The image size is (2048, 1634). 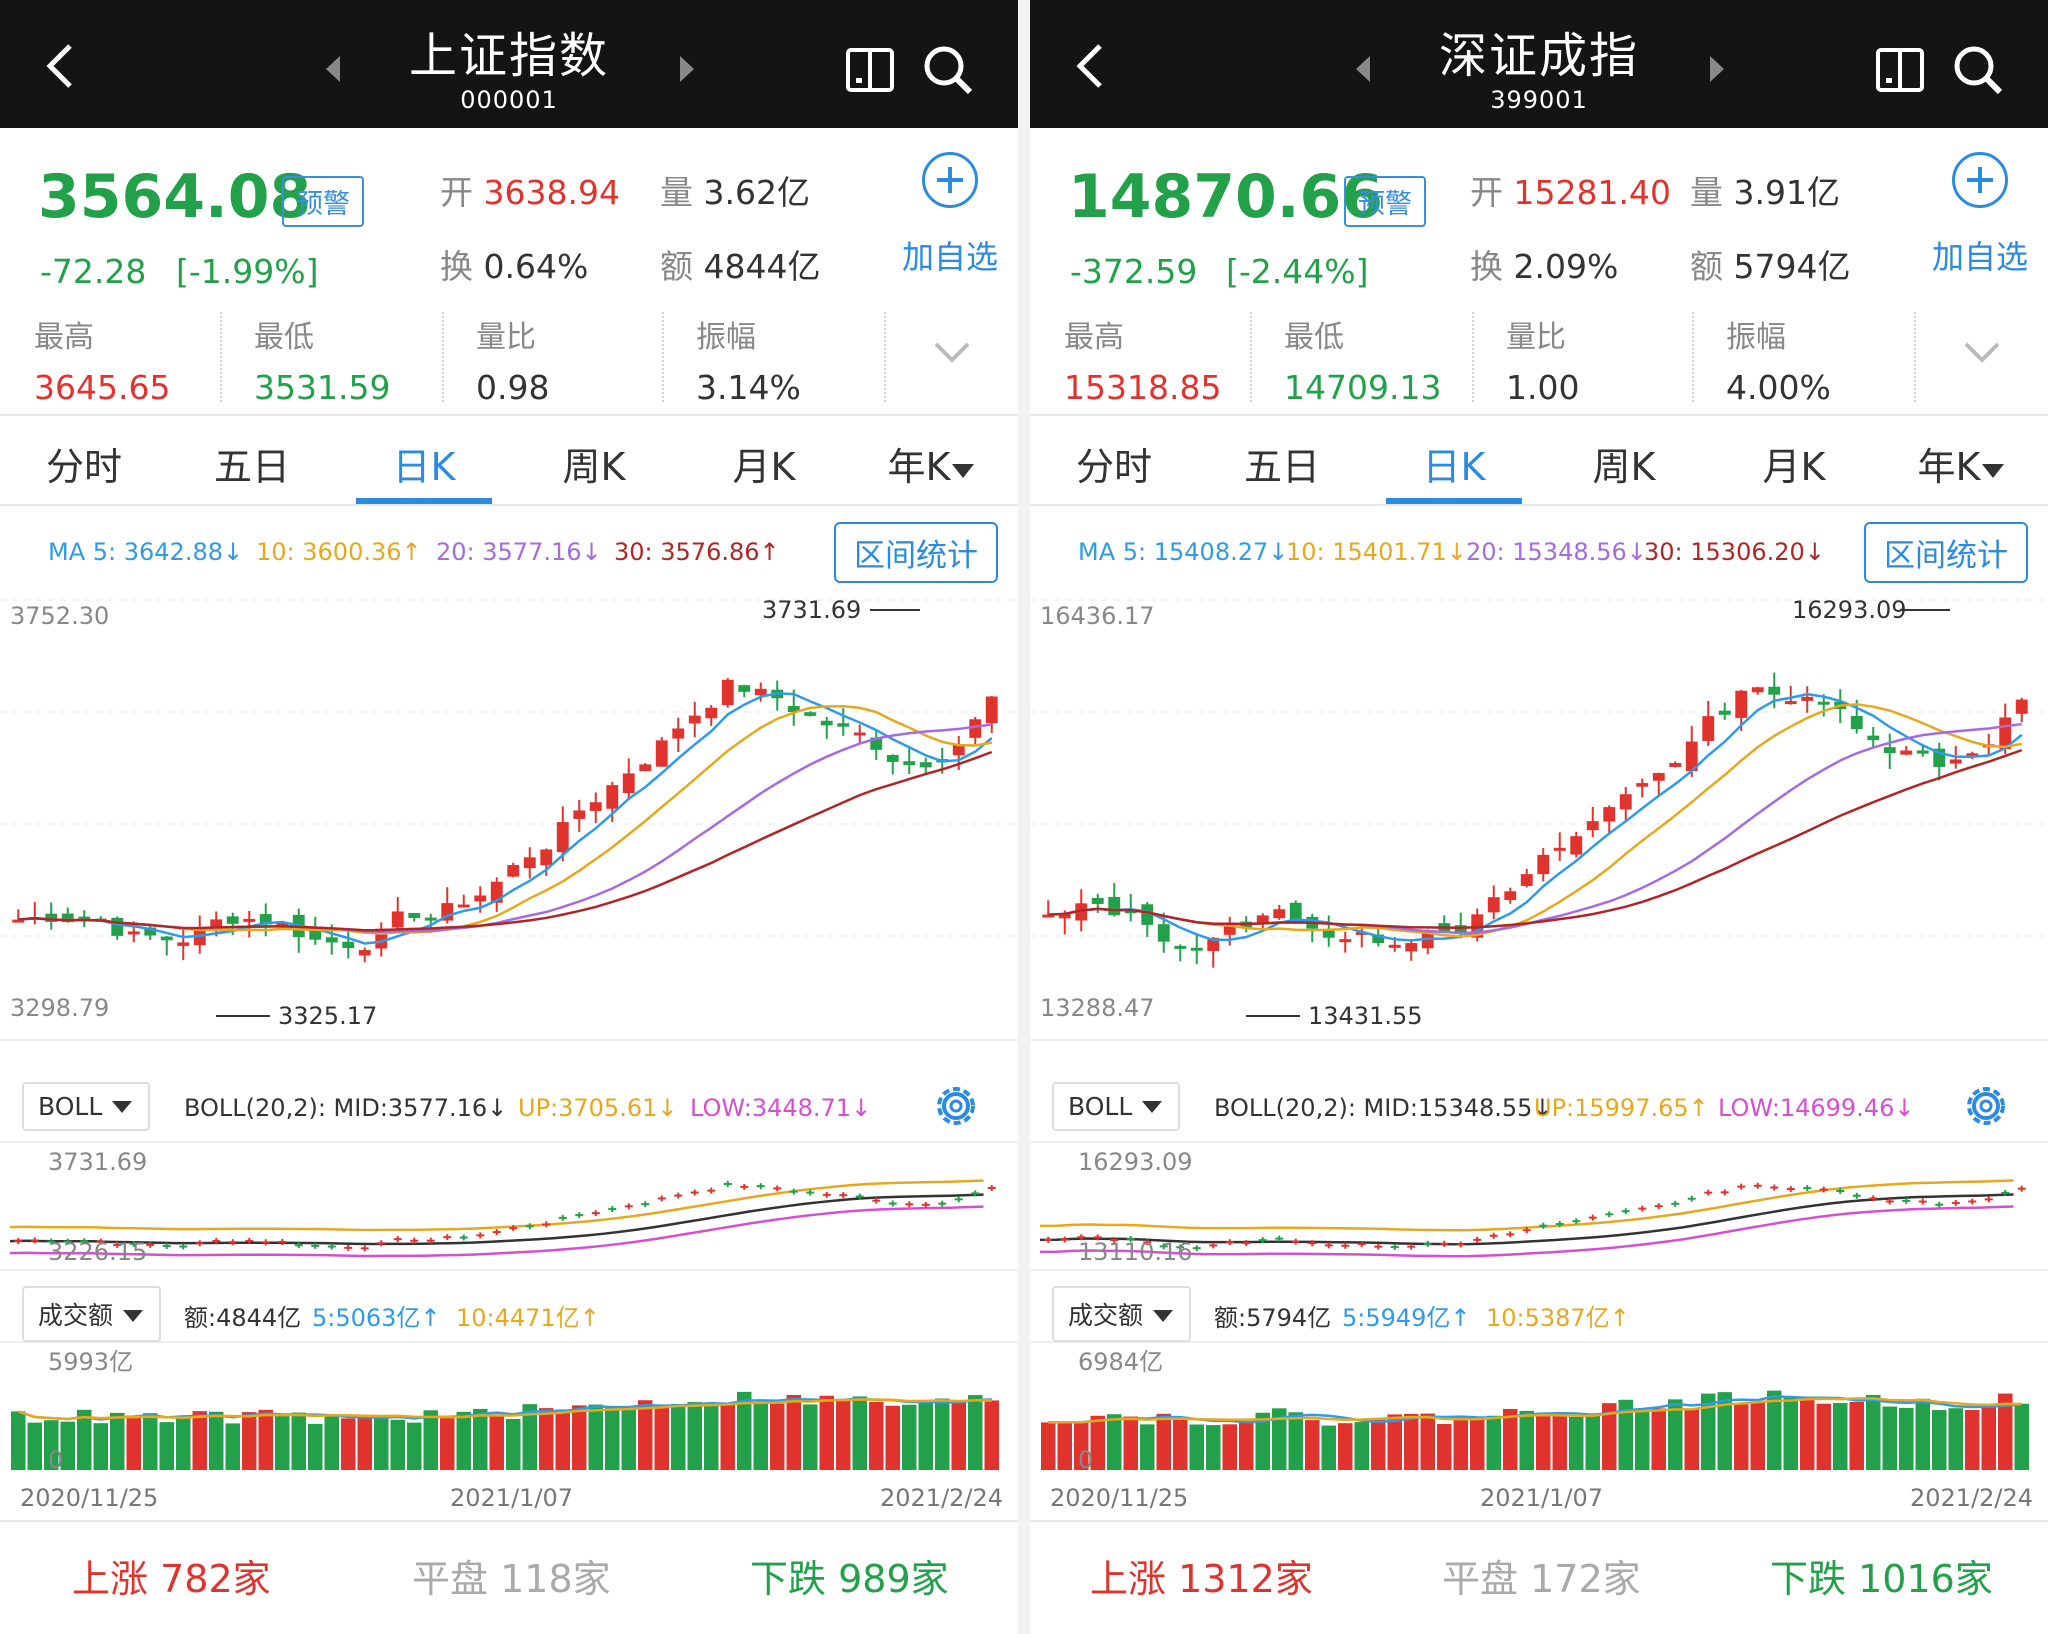 What do you see at coordinates (1556, 552) in the screenshot?
I see `ma20-label: 20: 15348.56↓` at bounding box center [1556, 552].